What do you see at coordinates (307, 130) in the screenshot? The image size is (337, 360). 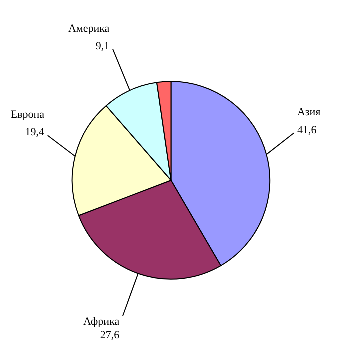 I see `data-label: 41,6` at bounding box center [307, 130].